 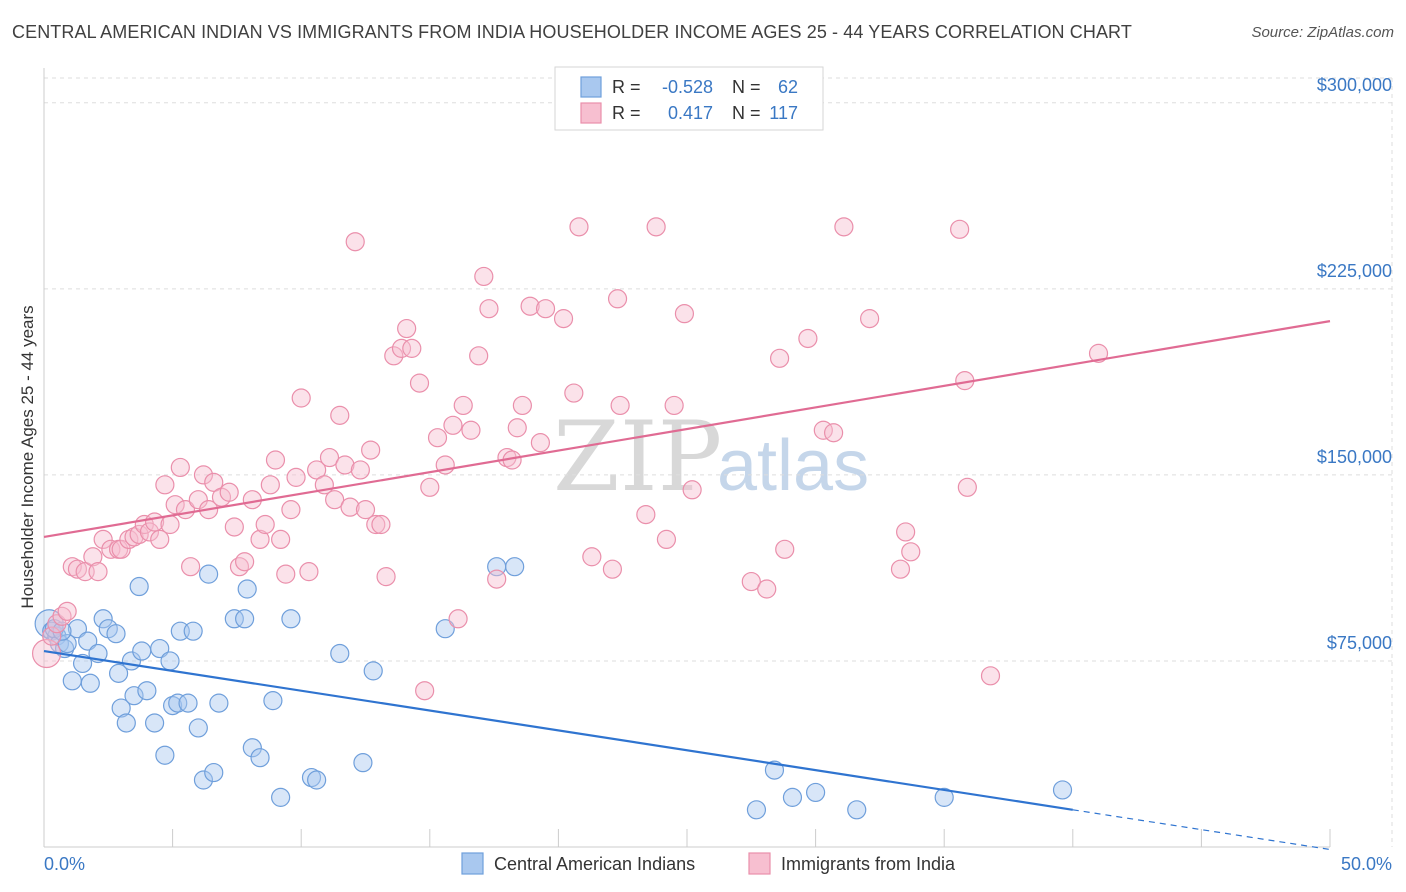 What do you see at coordinates (746, 87) in the screenshot?
I see `legend-n-label: N =` at bounding box center [746, 87].